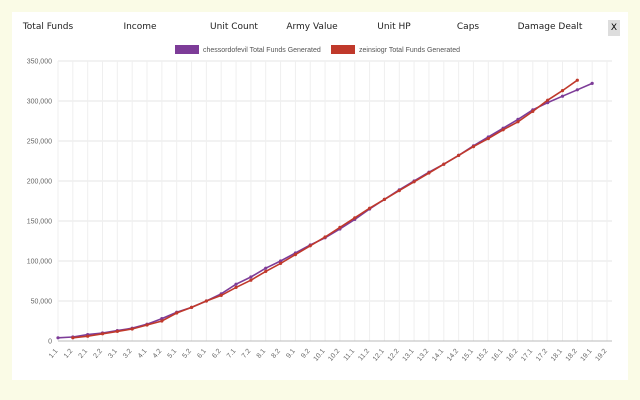 Image resolution: width=640 pixels, height=400 pixels. What do you see at coordinates (158, 354) in the screenshot?
I see `x-tick-label: 4.2` at bounding box center [158, 354].